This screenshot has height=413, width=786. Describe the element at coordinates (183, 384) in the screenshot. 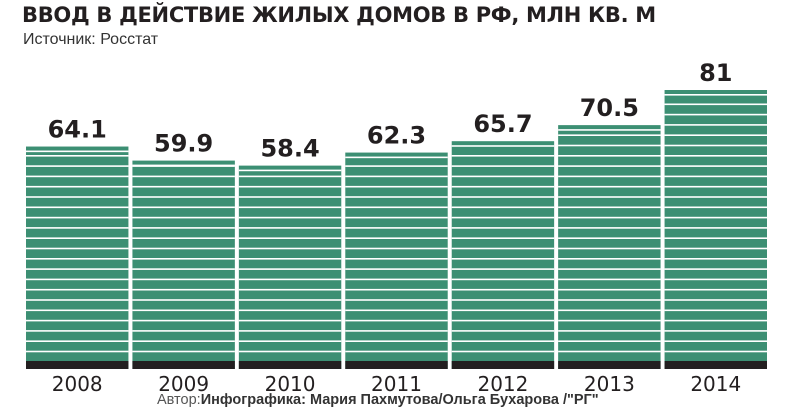

I see `category-label-2009: 2009` at that location.